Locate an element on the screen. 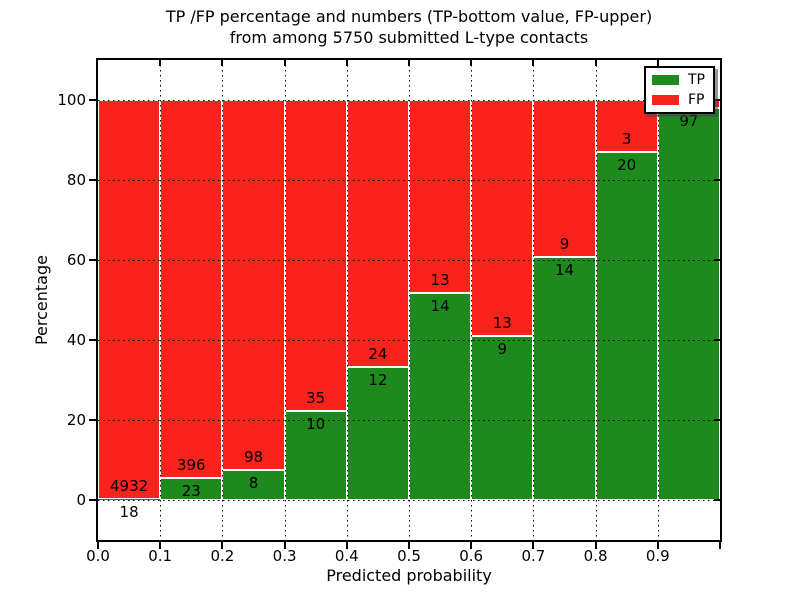  tp-count-label: 8 is located at coordinates (253, 482).